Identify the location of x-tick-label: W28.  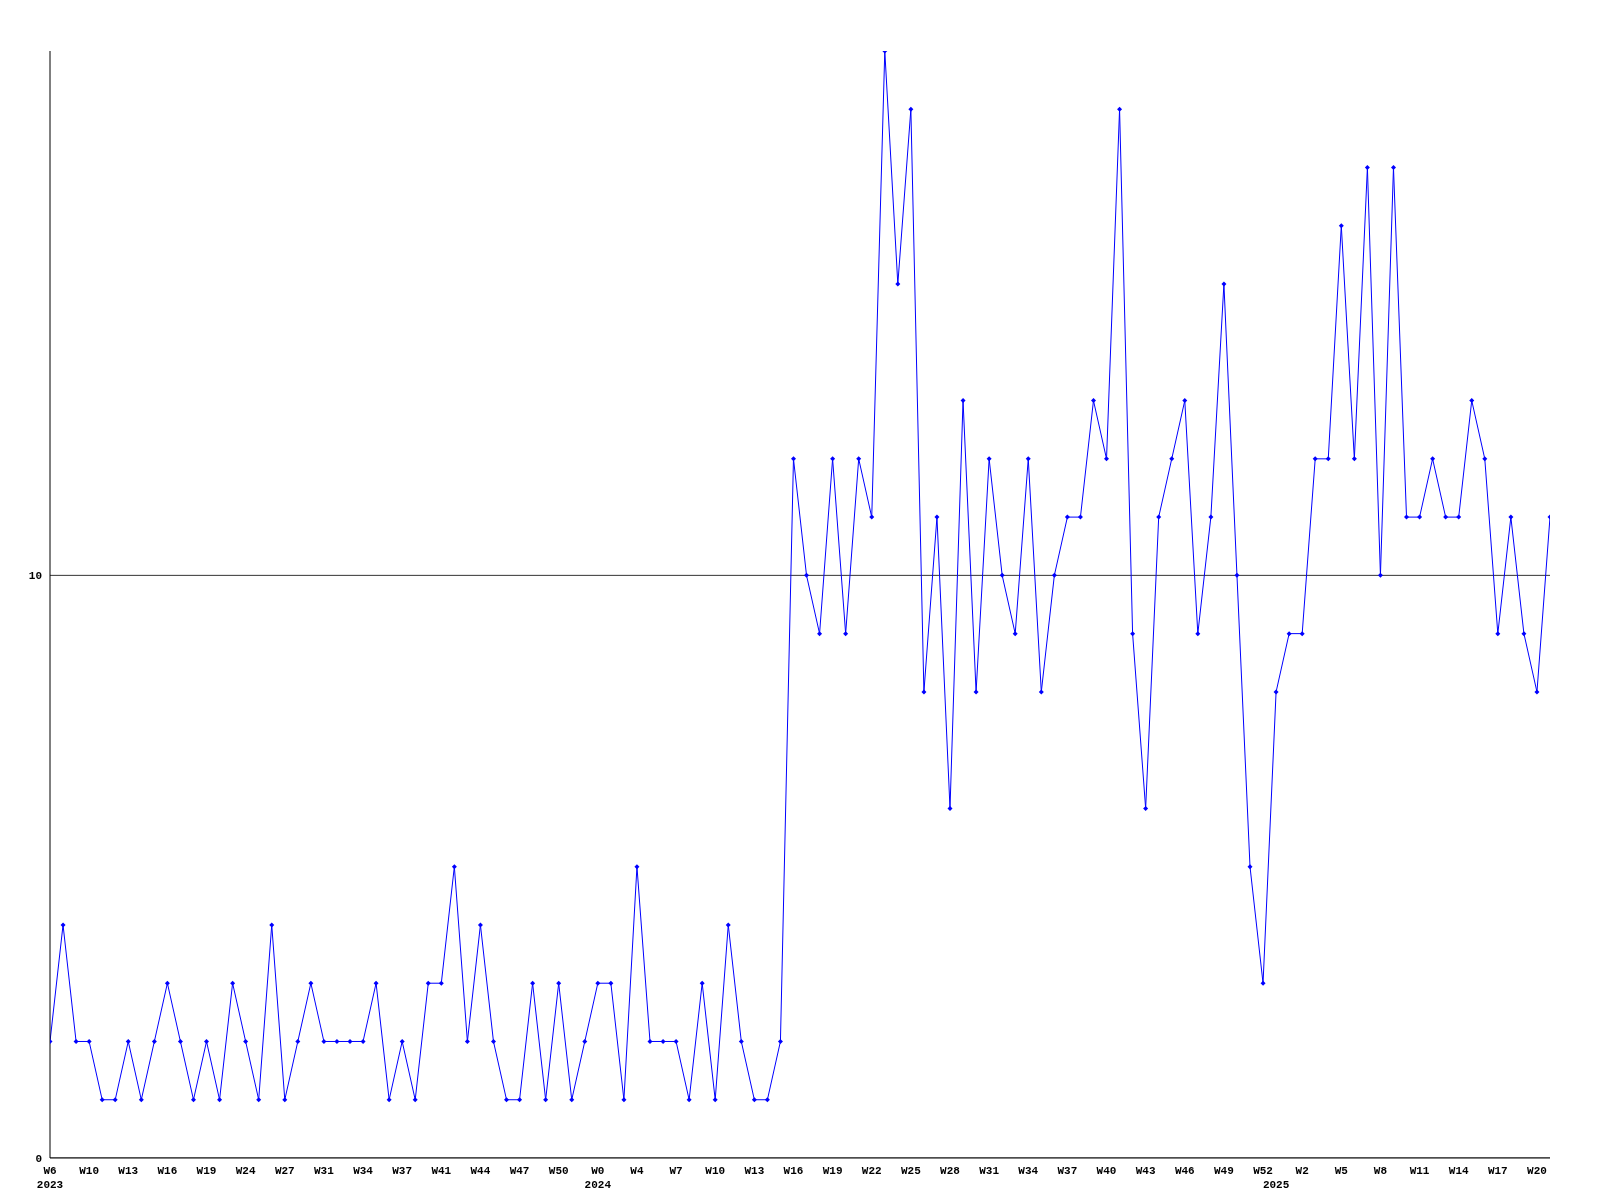
(950, 1171).